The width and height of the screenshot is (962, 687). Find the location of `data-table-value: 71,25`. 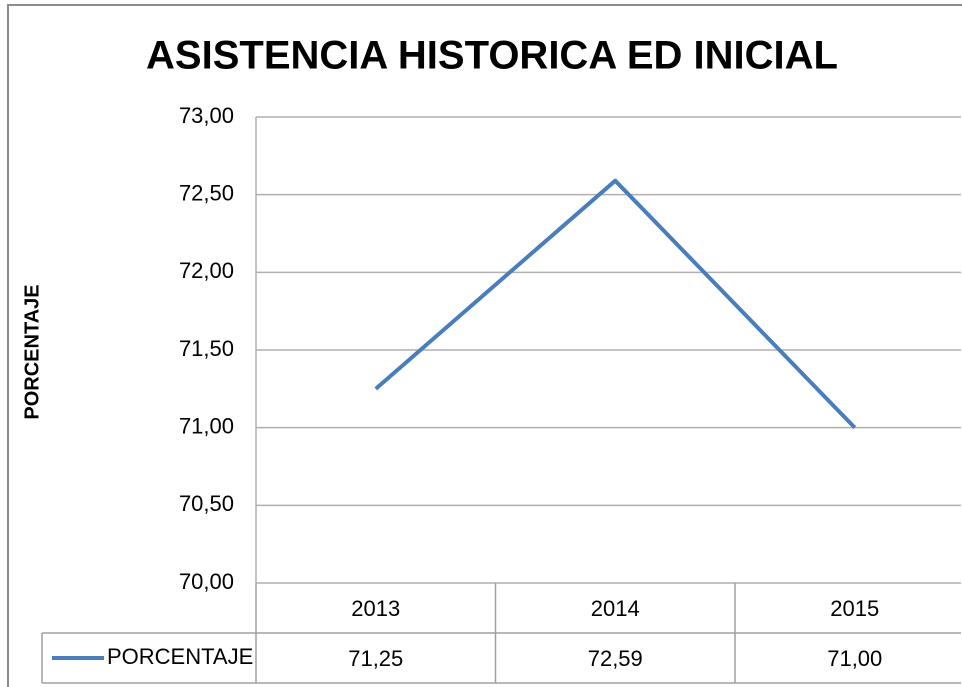

data-table-value: 71,25 is located at coordinates (375, 658).